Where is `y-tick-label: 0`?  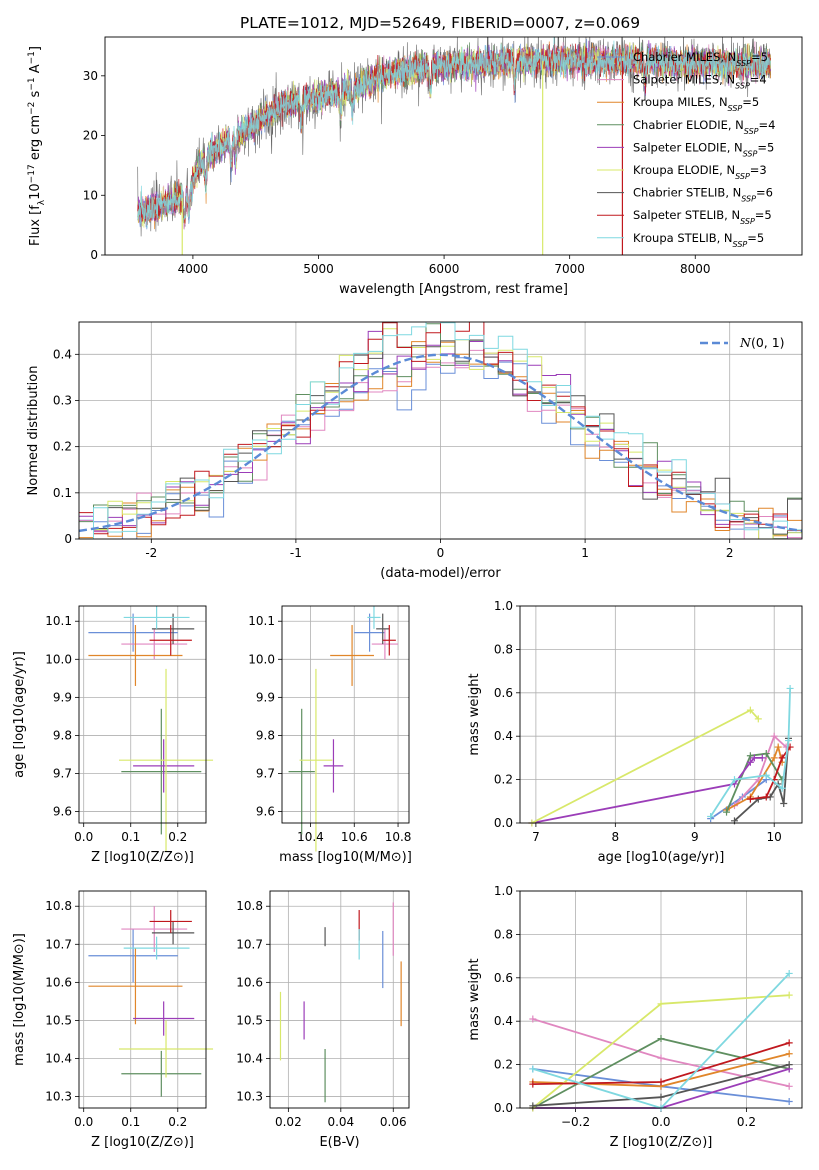 y-tick-label: 0 is located at coordinates (68, 539).